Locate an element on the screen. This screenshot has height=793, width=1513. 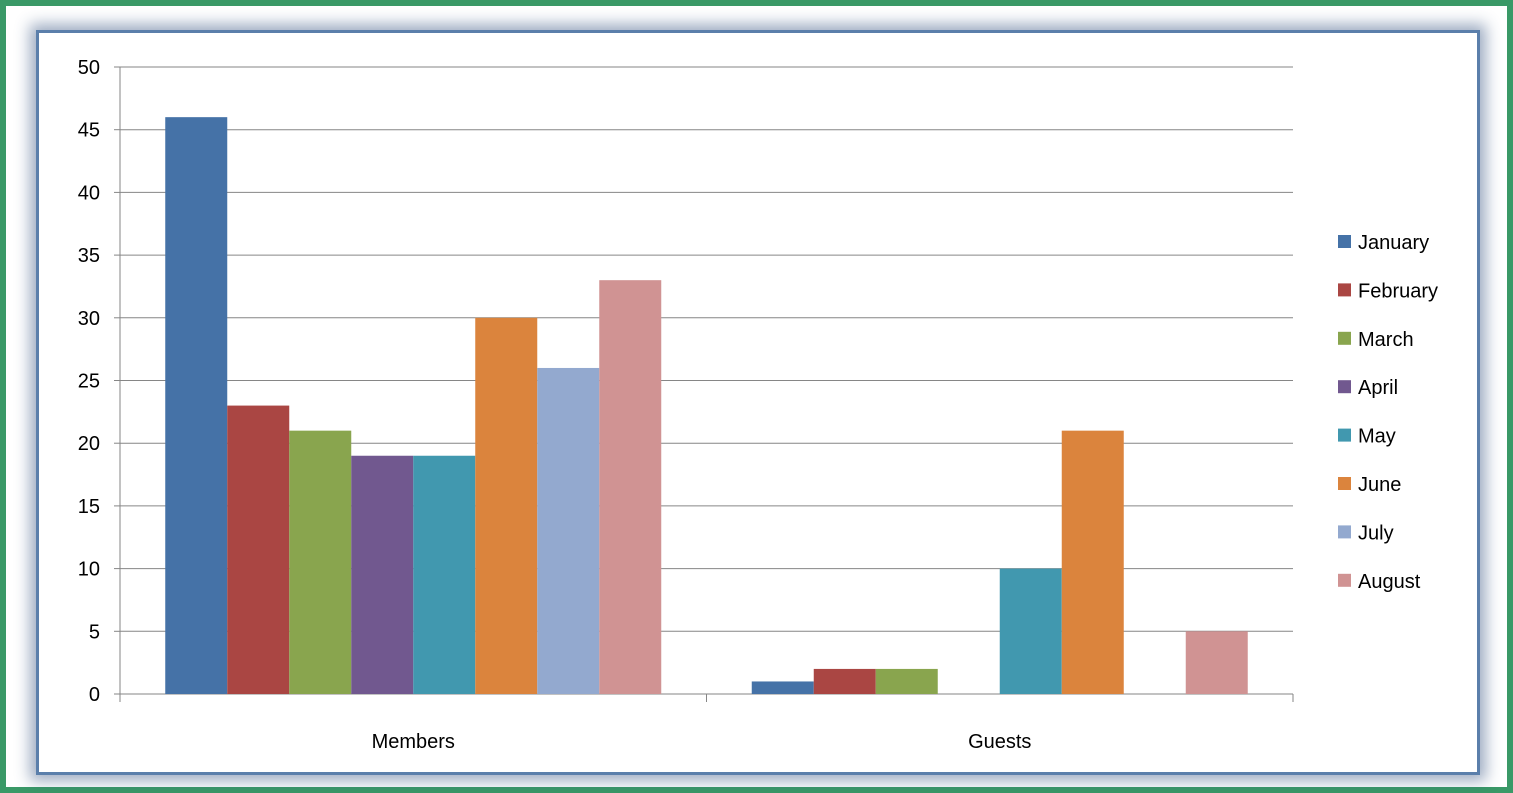
legend-swatch-july is located at coordinates (1344, 532).